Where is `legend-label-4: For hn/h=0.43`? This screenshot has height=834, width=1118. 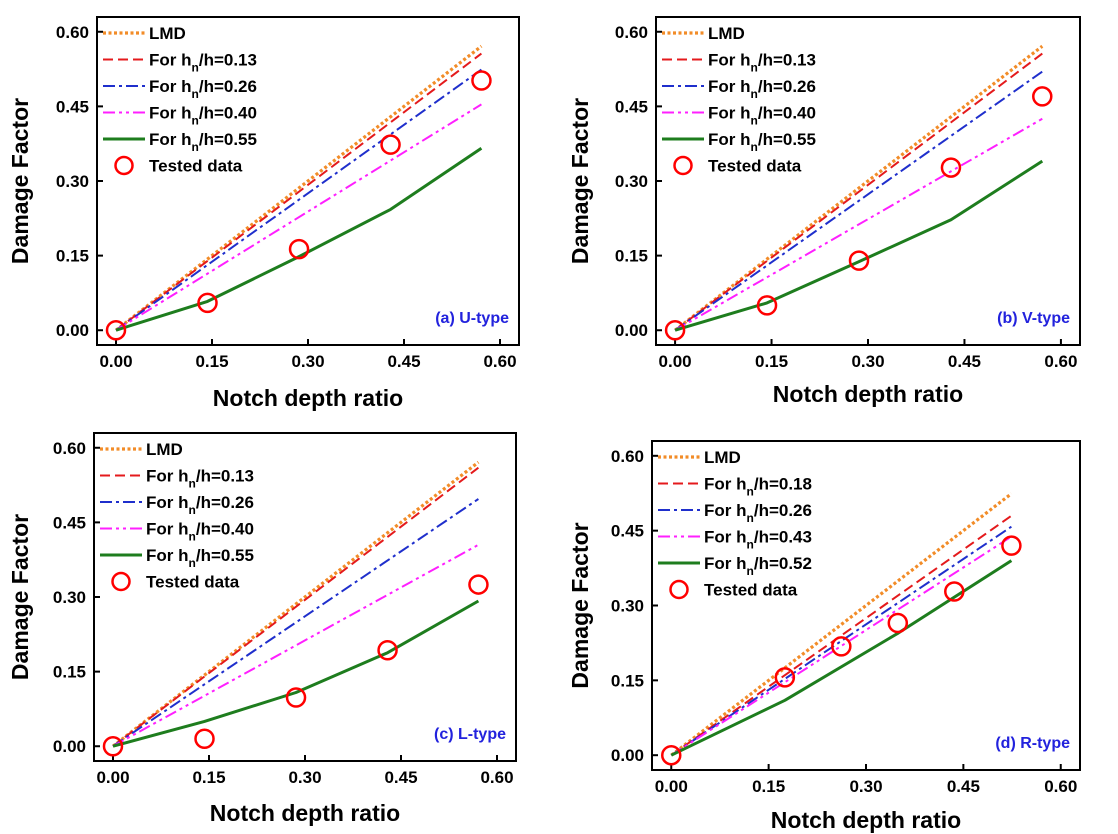 legend-label-4: For hn/h=0.43 is located at coordinates (758, 540).